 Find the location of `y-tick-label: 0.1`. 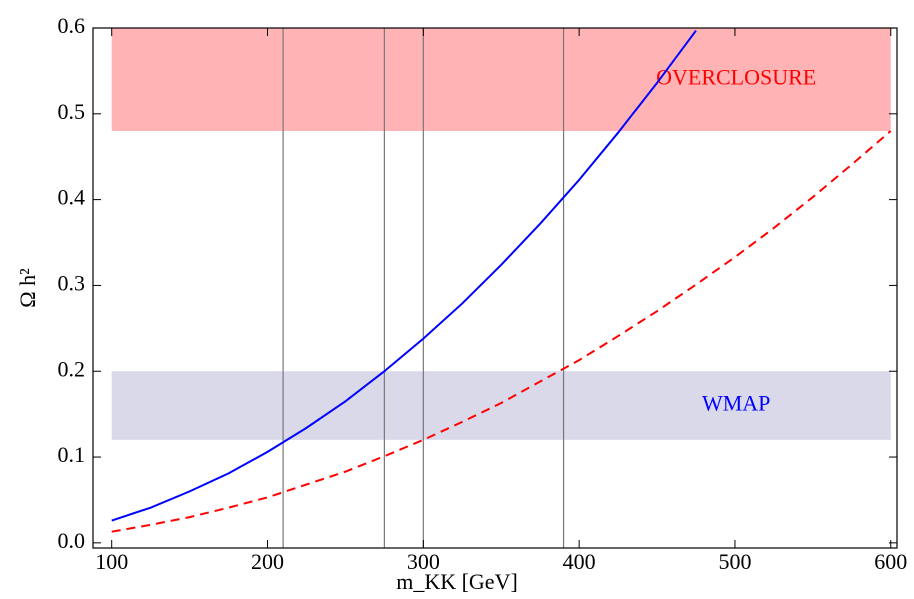

y-tick-label: 0.1 is located at coordinates (72, 454).